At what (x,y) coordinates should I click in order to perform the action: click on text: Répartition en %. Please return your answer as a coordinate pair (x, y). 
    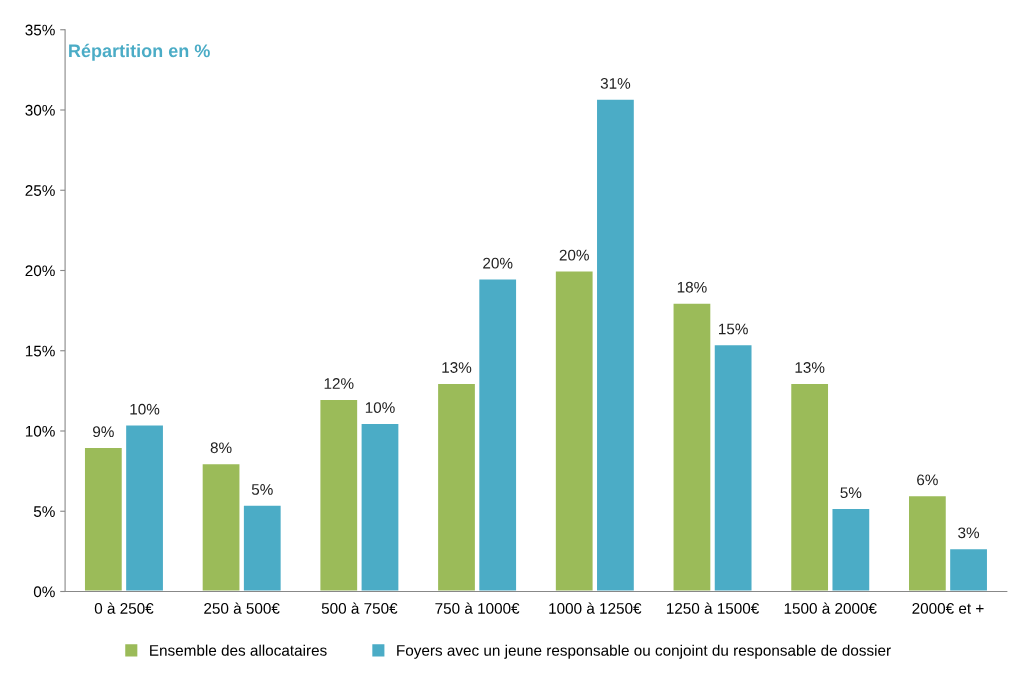
    Looking at the image, I should click on (139, 52).